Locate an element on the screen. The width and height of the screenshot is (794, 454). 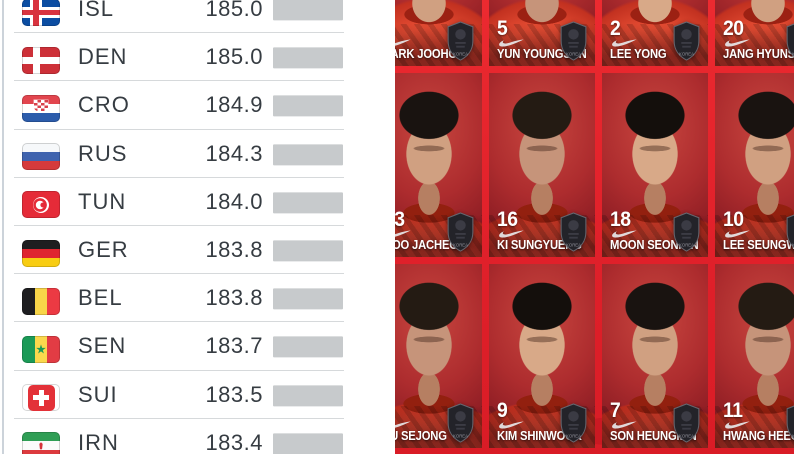
country-code: TUN is located at coordinates (102, 201).